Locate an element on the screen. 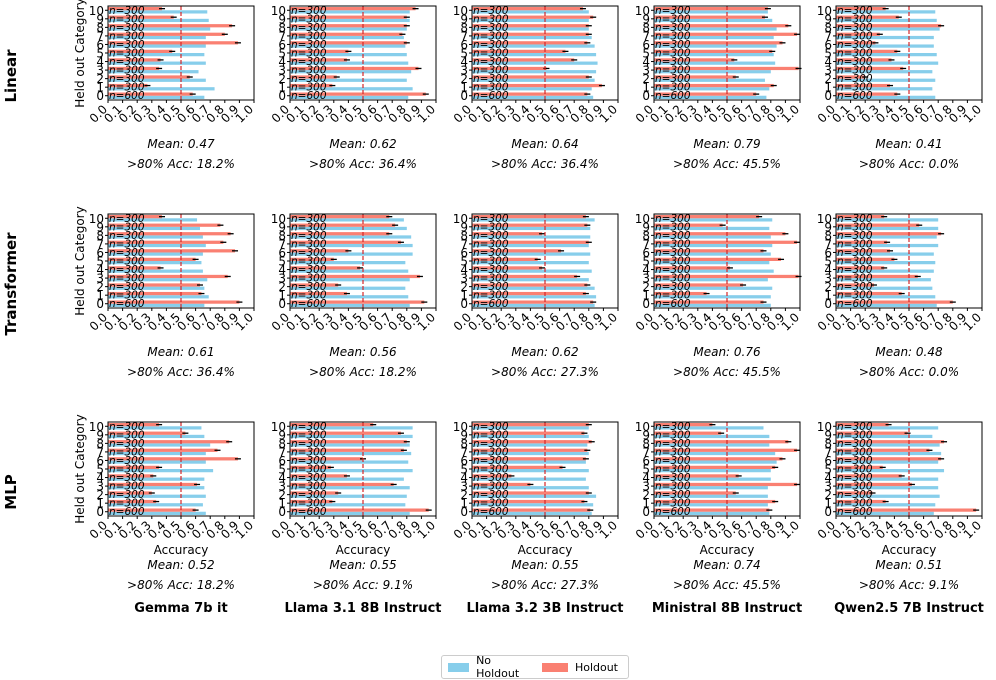  y-tick-label: 2 is located at coordinates (464, 495).